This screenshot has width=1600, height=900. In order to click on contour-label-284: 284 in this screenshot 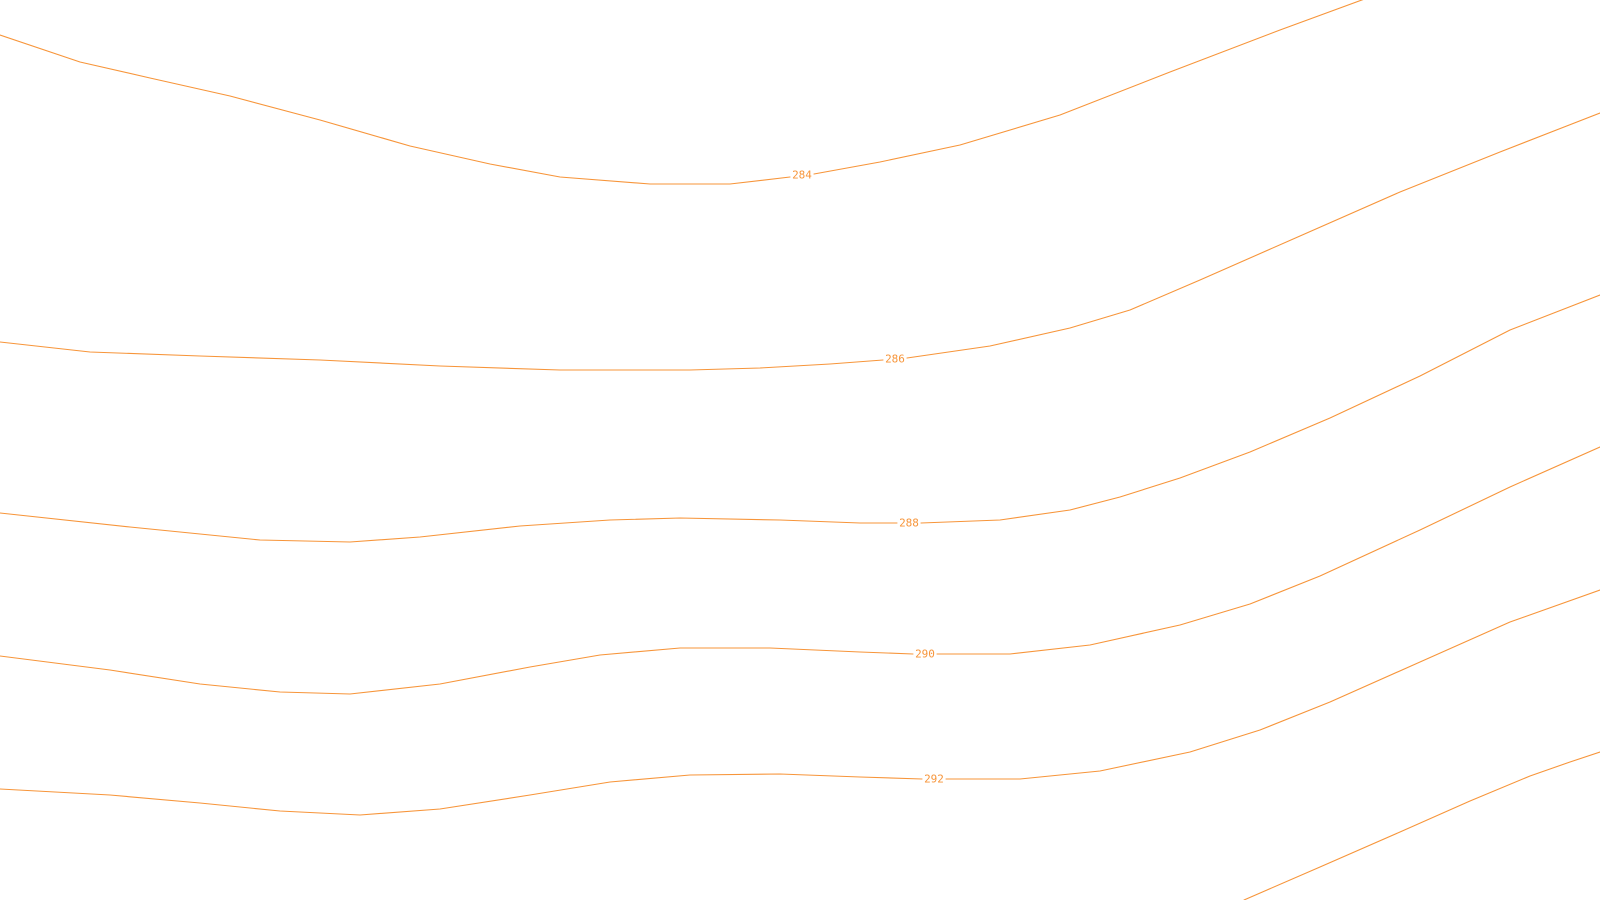, I will do `click(802, 175)`.